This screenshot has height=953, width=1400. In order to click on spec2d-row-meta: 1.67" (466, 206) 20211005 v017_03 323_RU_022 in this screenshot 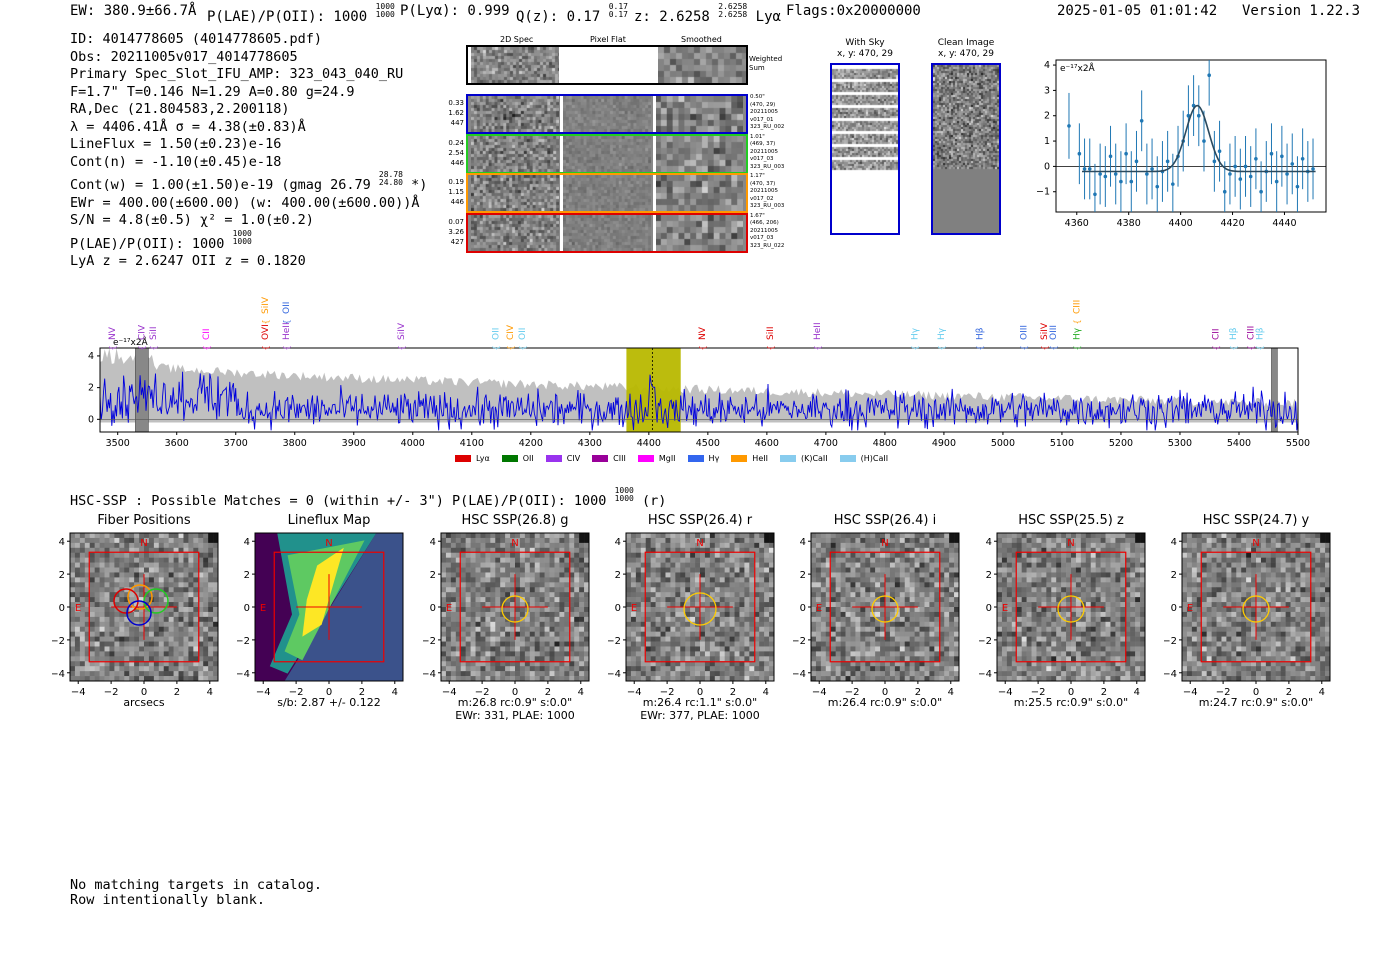, I will do `click(767, 232)`.